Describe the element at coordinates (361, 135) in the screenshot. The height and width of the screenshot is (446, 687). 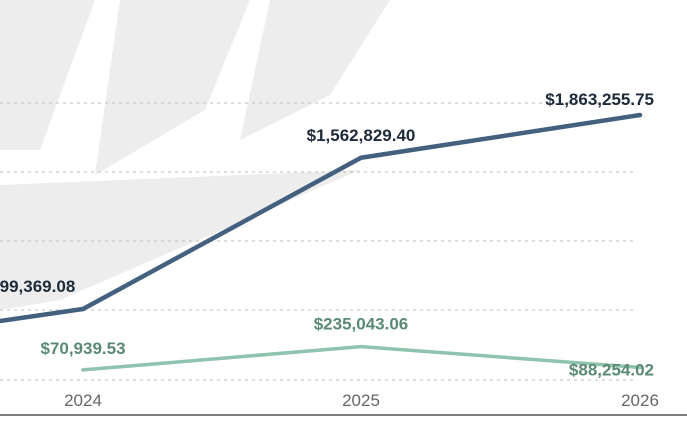
I see `data-label: $1,562,829.40` at that location.